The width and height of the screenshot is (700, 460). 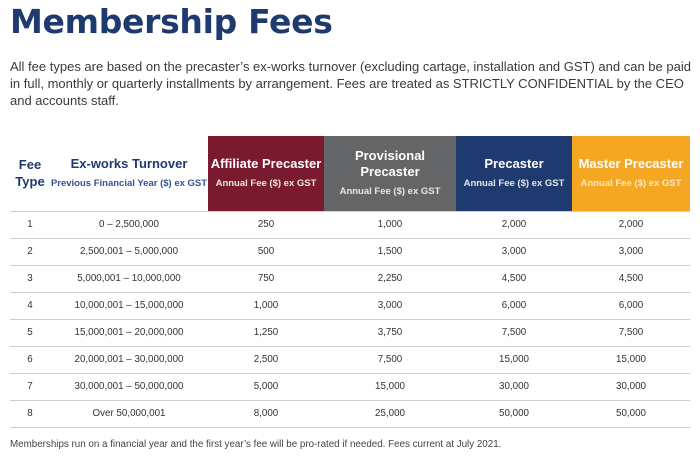 What do you see at coordinates (129, 224) in the screenshot?
I see `turnover-cell: 0 – 2,500,000` at bounding box center [129, 224].